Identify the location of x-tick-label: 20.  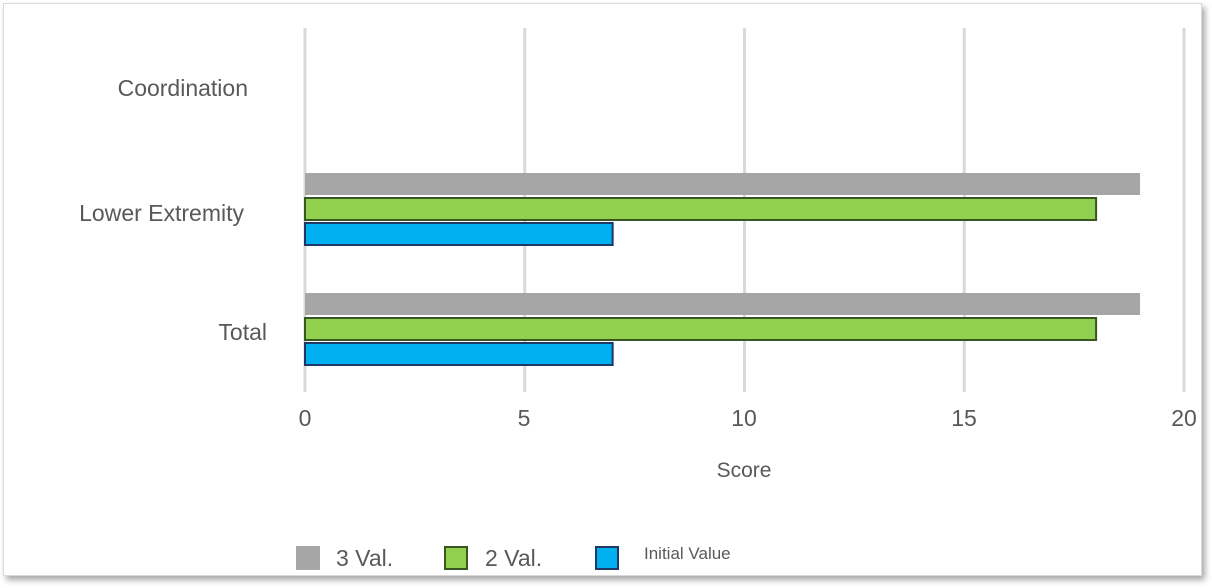
(1184, 418).